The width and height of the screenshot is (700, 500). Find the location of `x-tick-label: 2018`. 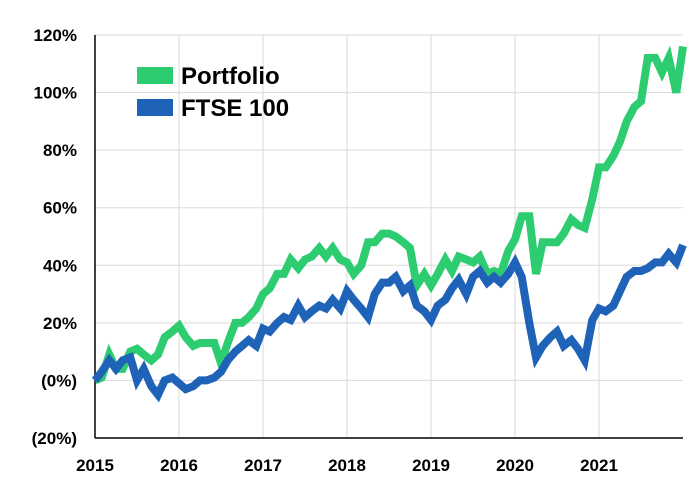

x-tick-label: 2018 is located at coordinates (347, 465).